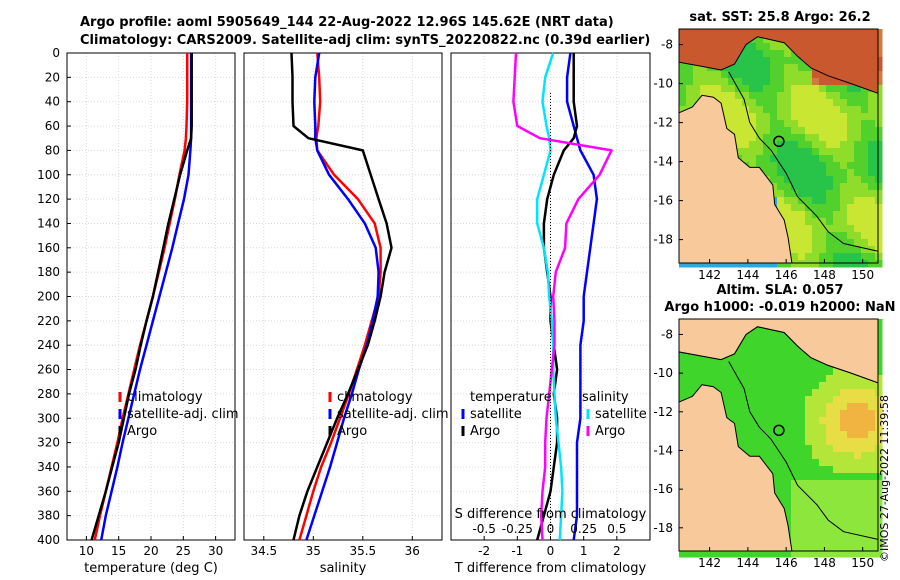 The height and width of the screenshot is (580, 900). I want to click on x-tick-label-1-3: 36, so click(412, 551).